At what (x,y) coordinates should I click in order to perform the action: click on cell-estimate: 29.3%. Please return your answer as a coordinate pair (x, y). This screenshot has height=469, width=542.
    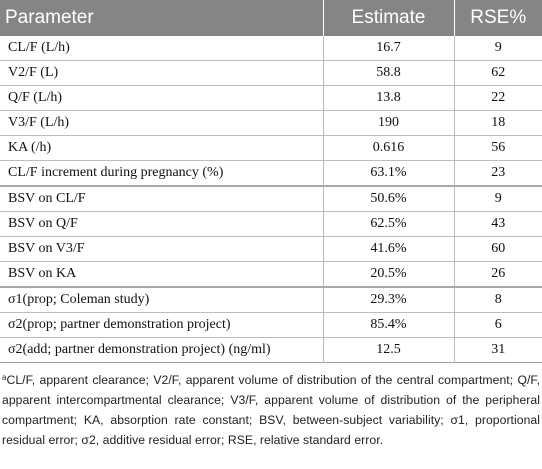
    Looking at the image, I should click on (388, 299).